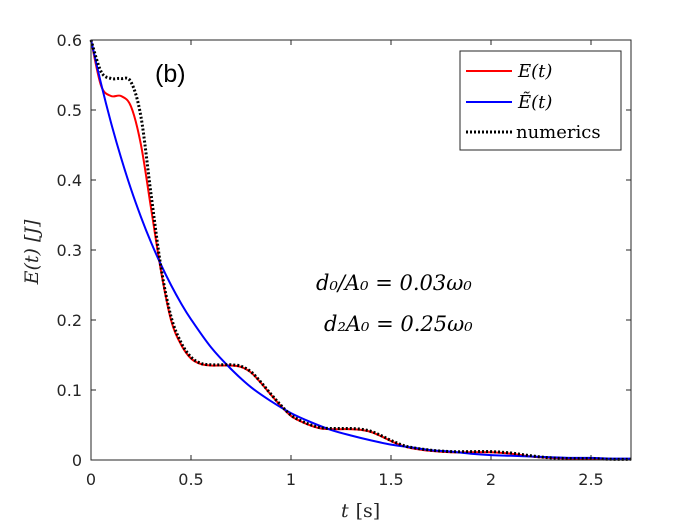 The height and width of the screenshot is (525, 700). I want to click on y-axis-title: E(t) [J], so click(32, 252).